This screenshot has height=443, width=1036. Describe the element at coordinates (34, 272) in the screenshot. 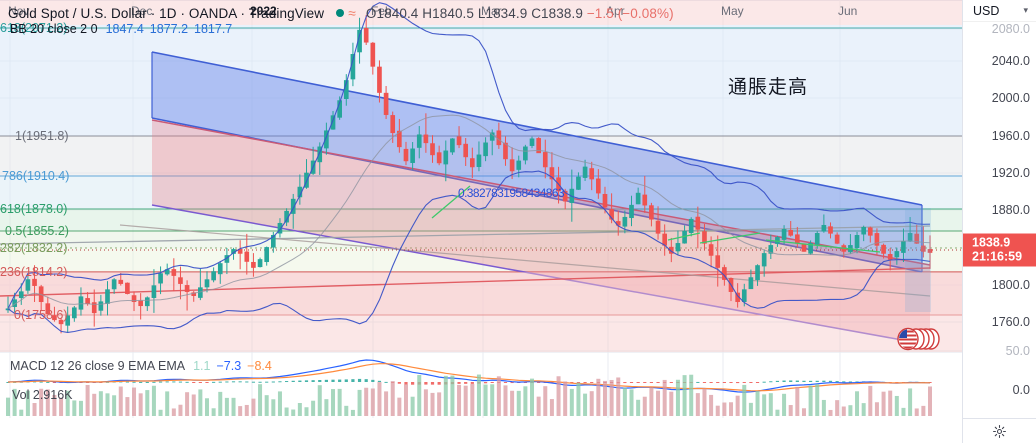

I see `fib-level-label: 236(1814.2)` at that location.